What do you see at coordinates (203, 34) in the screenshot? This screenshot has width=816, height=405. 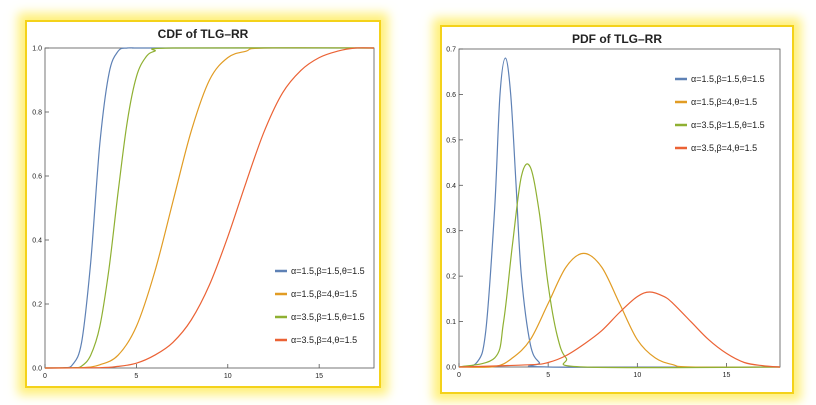 I see `chart-title: CDF of TLG–RR` at bounding box center [203, 34].